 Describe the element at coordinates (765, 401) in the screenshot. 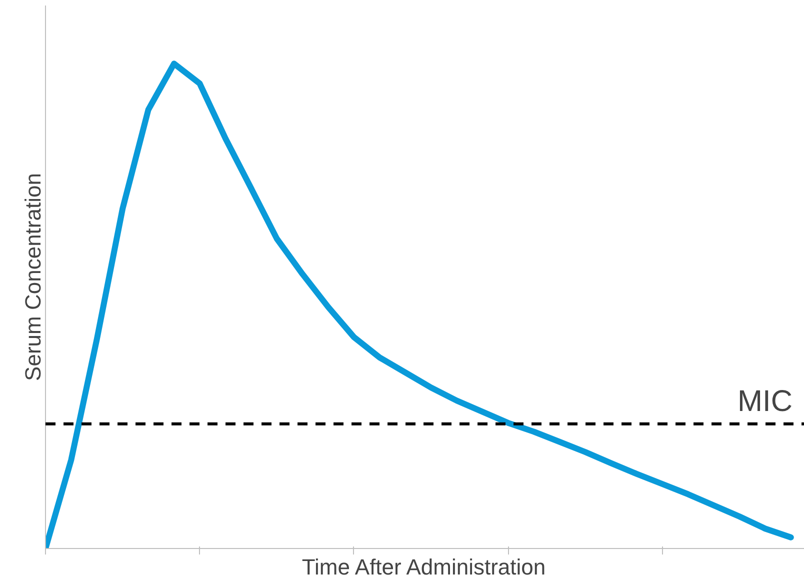

I see `ref-line-label: MIC` at that location.